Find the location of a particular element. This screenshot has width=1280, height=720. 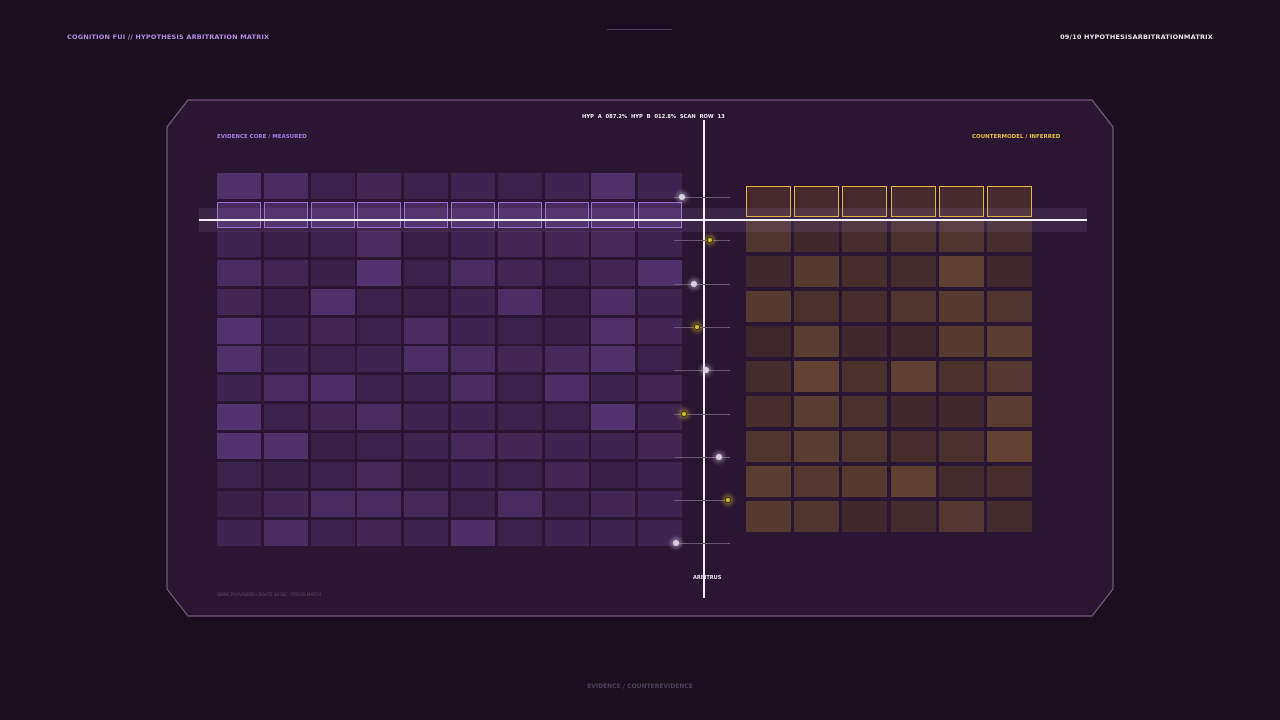

scan-row-line is located at coordinates (643, 220).